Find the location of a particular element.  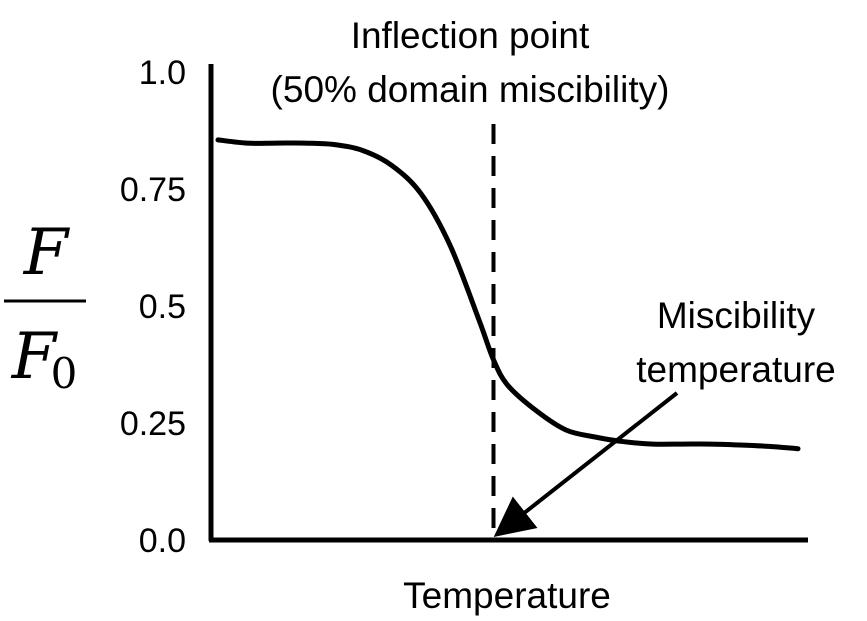

miscibility-arrow is located at coordinates (586, 464).